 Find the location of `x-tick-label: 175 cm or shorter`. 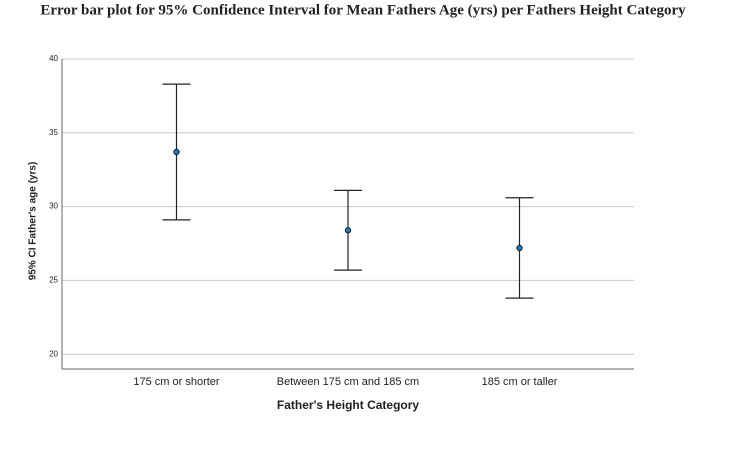

x-tick-label: 175 cm or shorter is located at coordinates (176, 382).